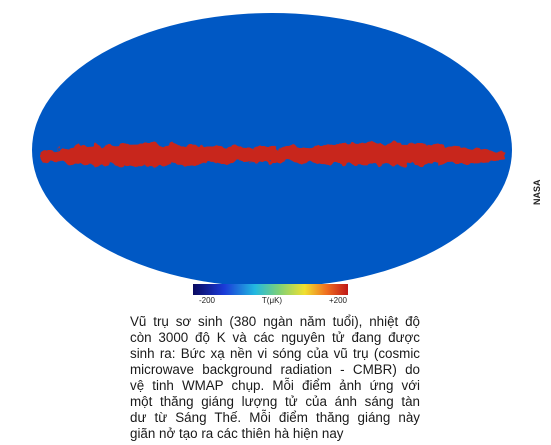 The height and width of the screenshot is (445, 551). Describe the element at coordinates (537, 192) in the screenshot. I see `credit: NASA` at that location.